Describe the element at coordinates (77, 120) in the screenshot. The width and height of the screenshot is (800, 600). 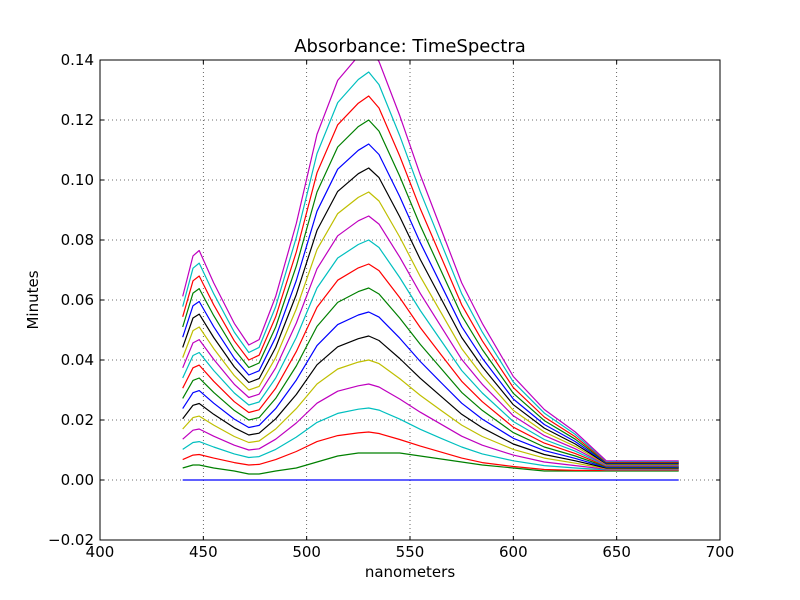
I see `y-tick-label: 0.12` at that location.